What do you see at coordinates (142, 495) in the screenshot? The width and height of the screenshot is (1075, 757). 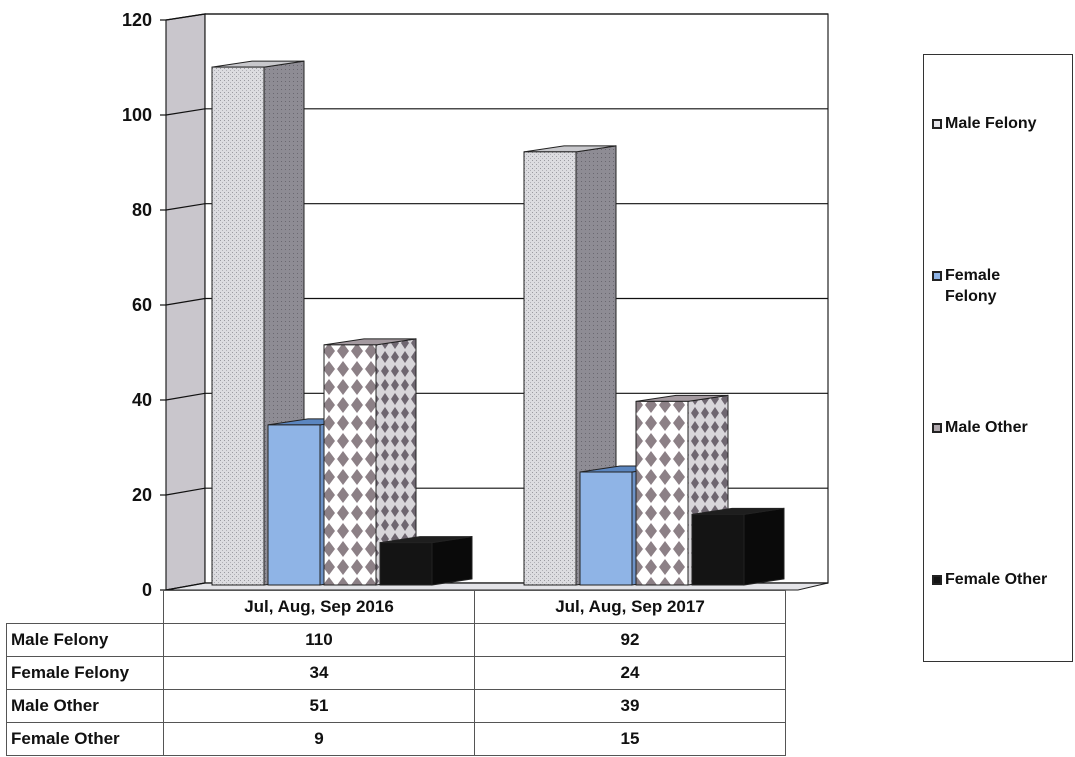 I see `y-tick-label: 20` at bounding box center [142, 495].